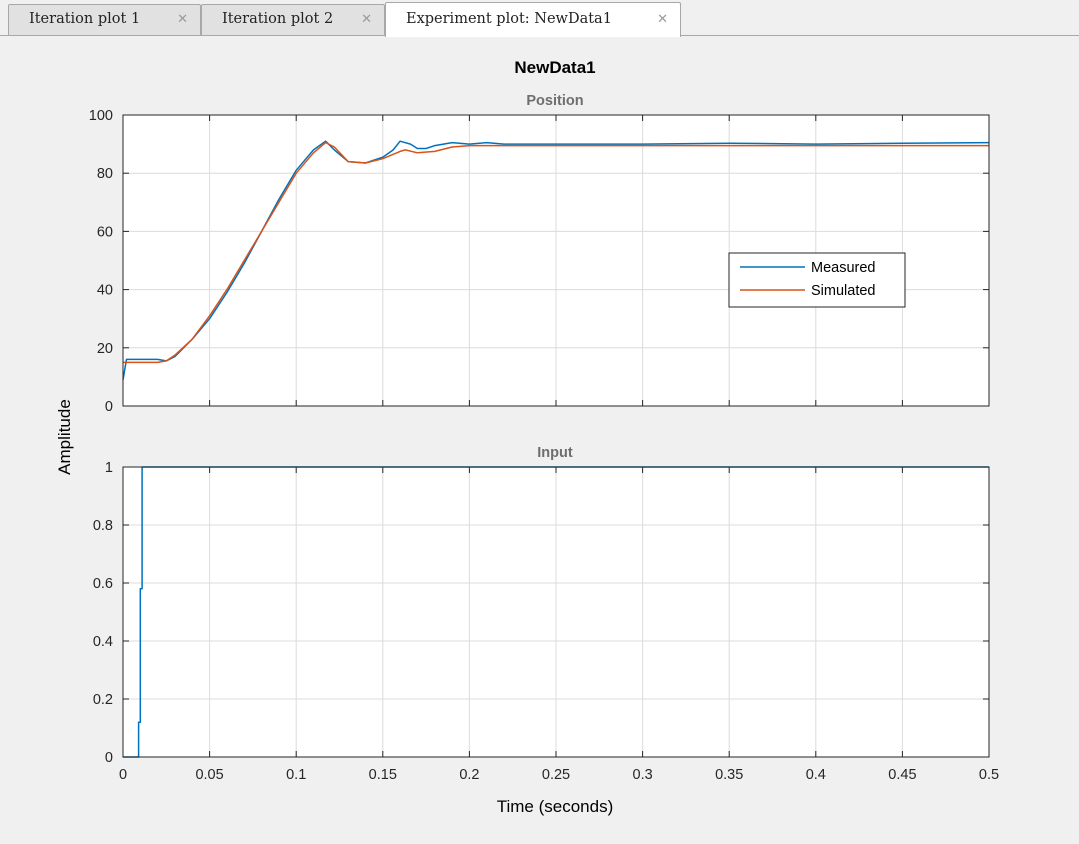 Image resolution: width=1079 pixels, height=844 pixels. Describe the element at coordinates (556, 775) in the screenshot. I see `x-tick-label: 0.25` at that location.